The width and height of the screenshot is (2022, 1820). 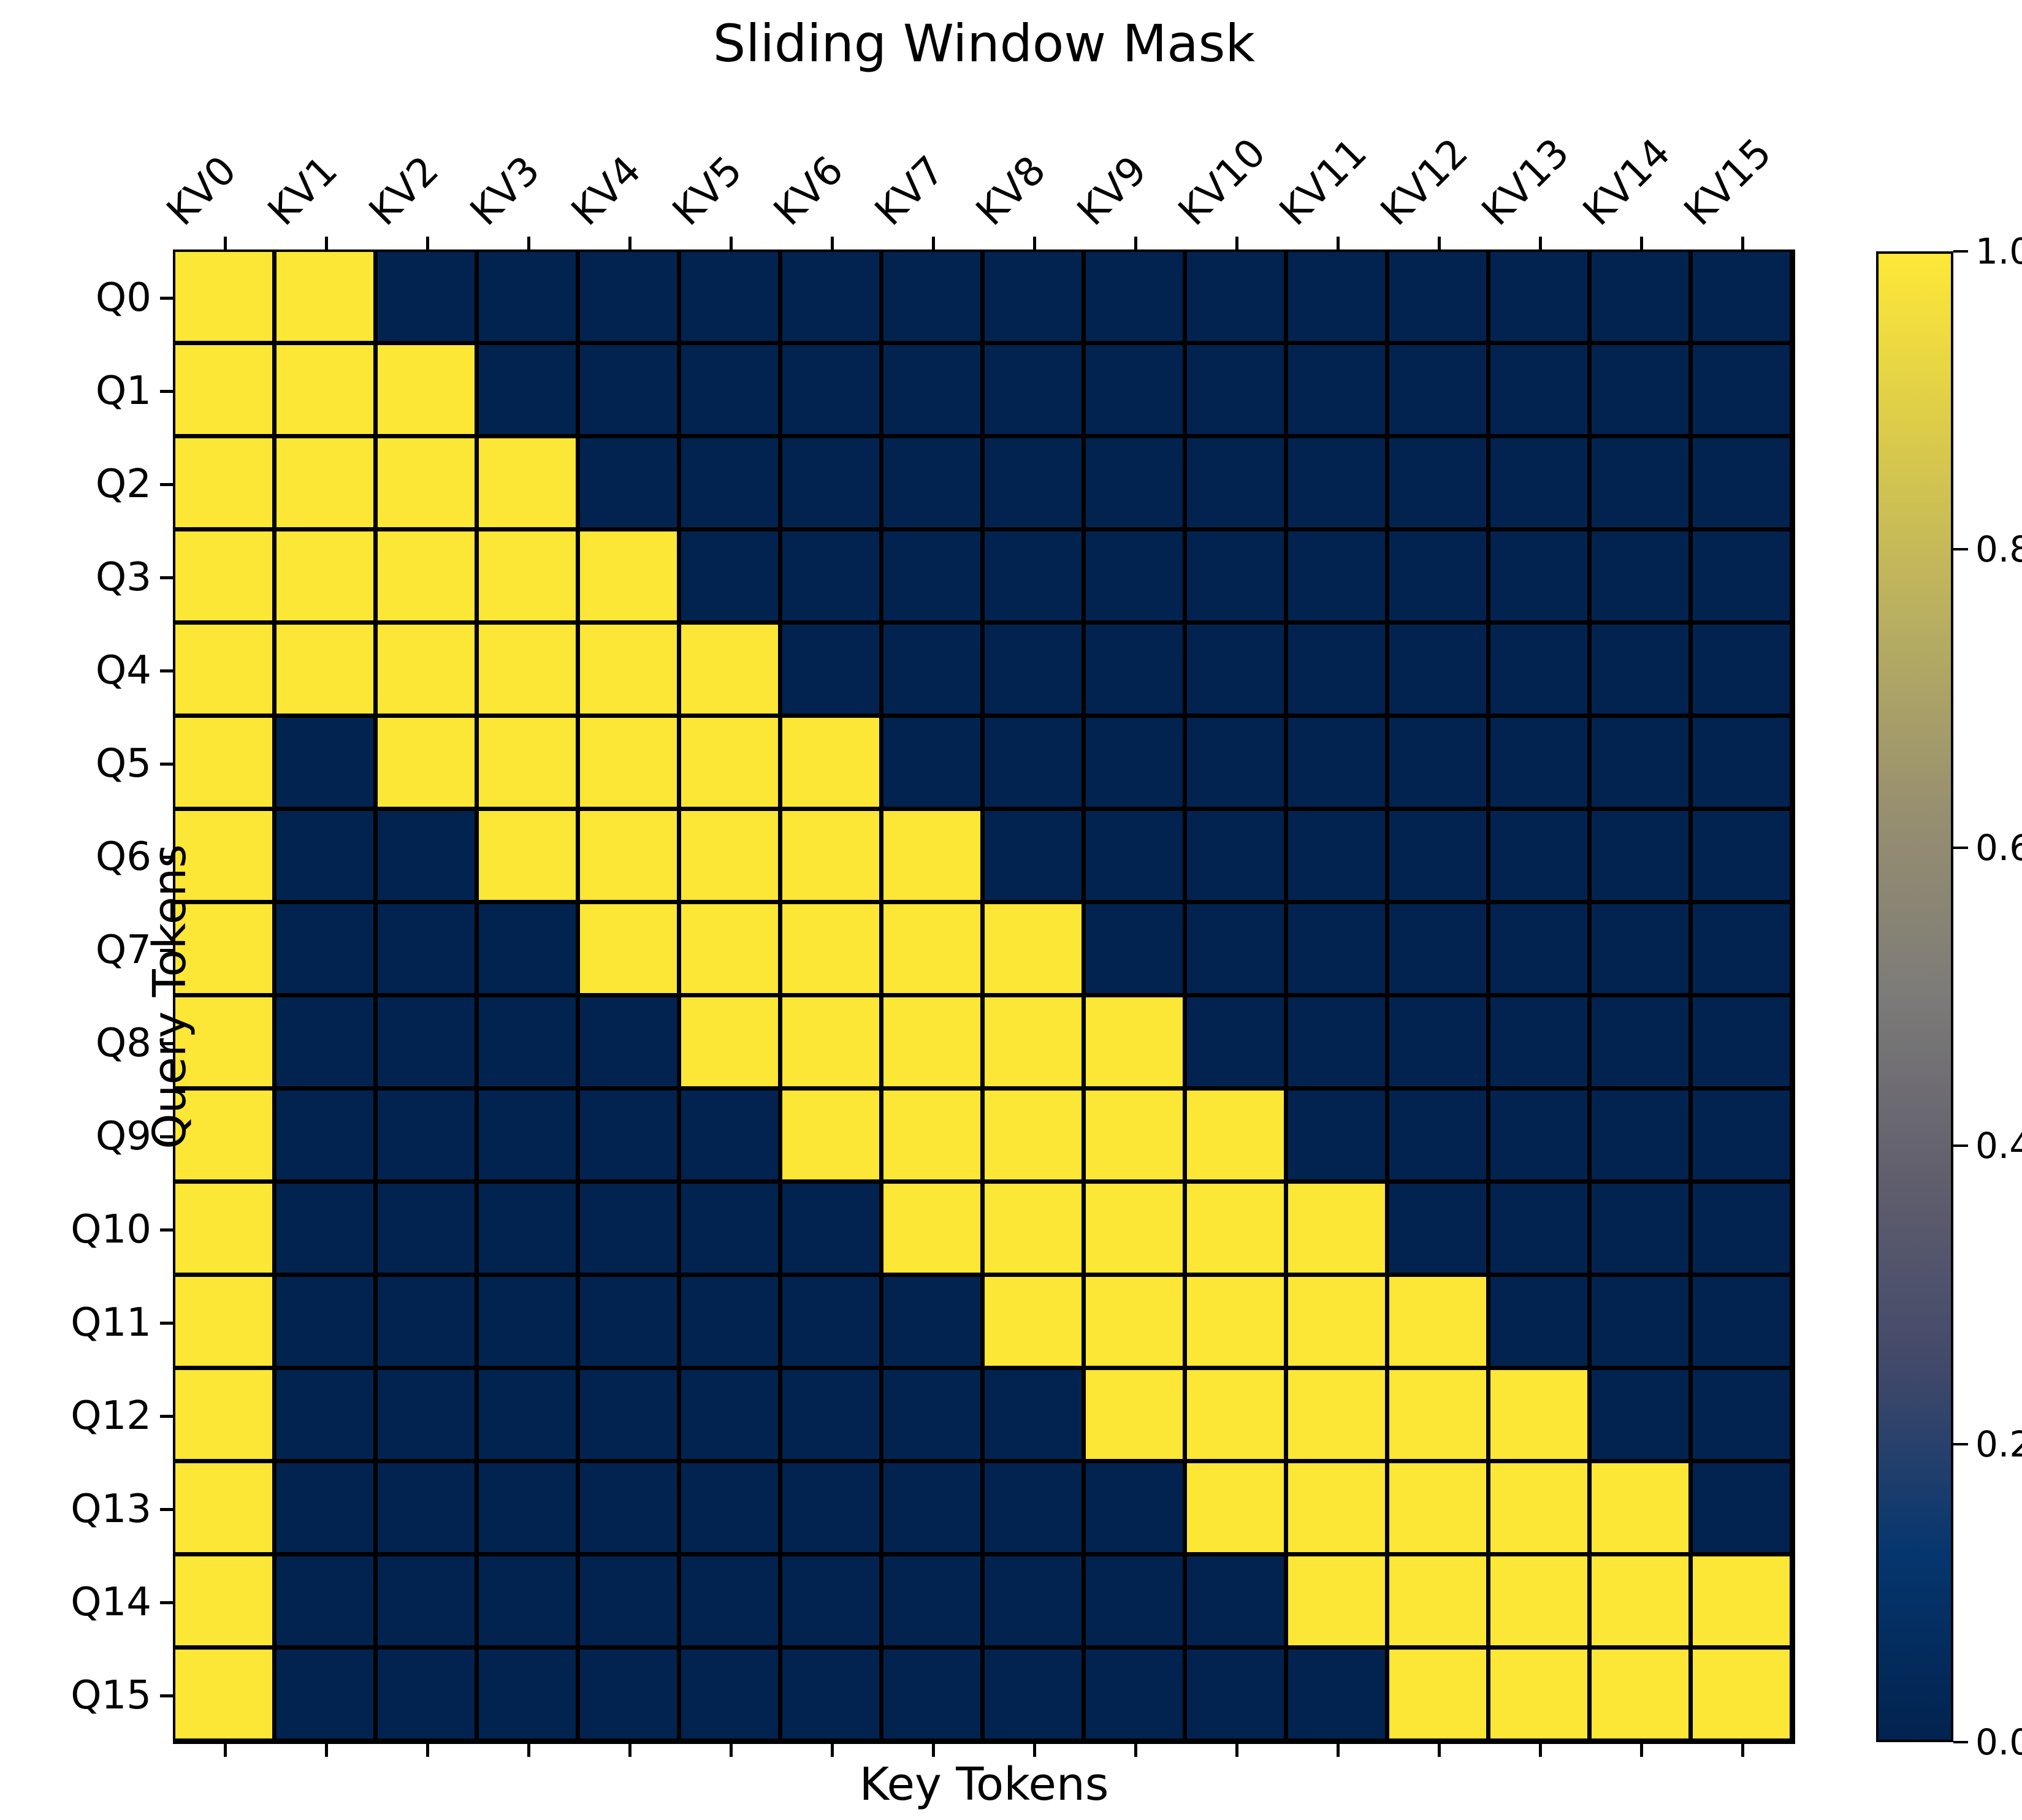 What do you see at coordinates (1640, 1228) in the screenshot?
I see `mask-cell-Q10-KV14` at bounding box center [1640, 1228].